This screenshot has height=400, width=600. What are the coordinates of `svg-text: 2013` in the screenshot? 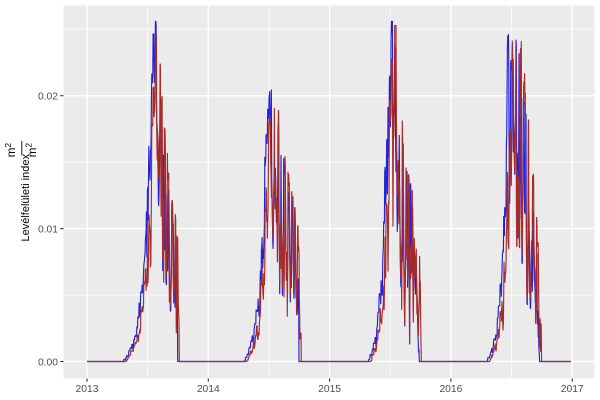 It's located at (87, 389).